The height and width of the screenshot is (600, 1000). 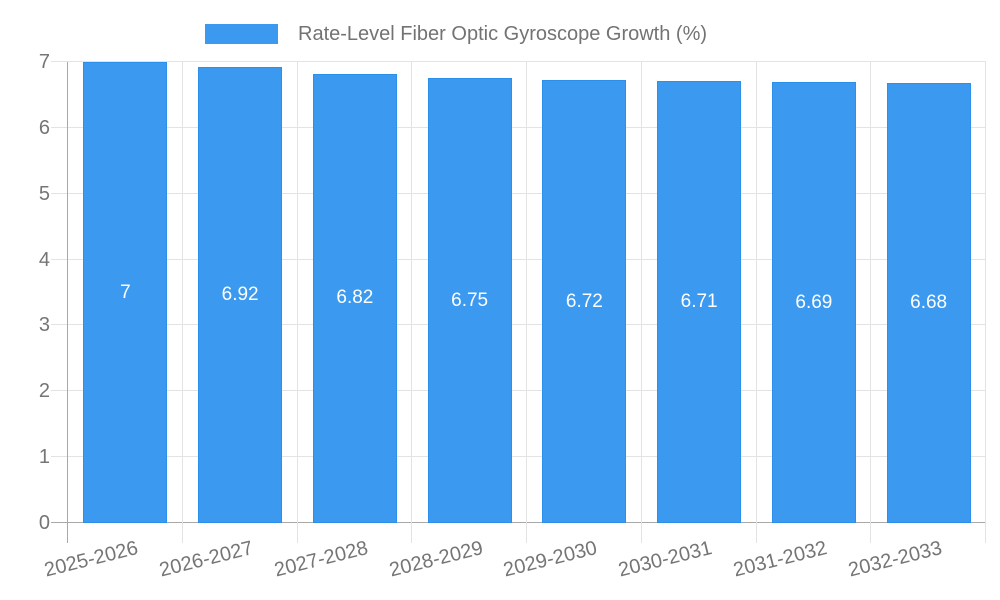 I want to click on bar-value-label: 6.92, so click(x=240, y=295).